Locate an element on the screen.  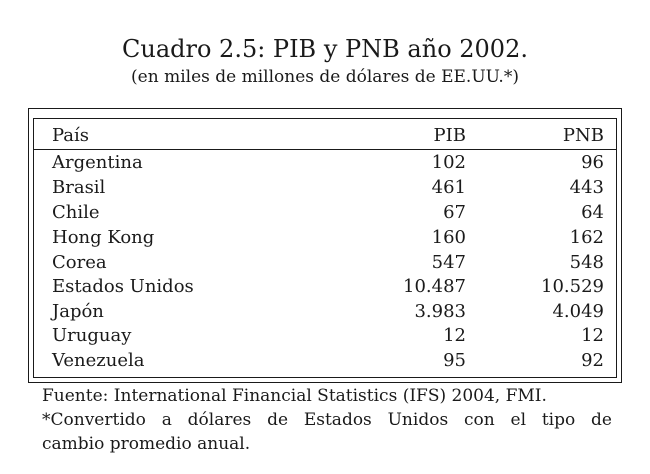
table-row: Corea 547 548 is located at coordinates (328, 262).